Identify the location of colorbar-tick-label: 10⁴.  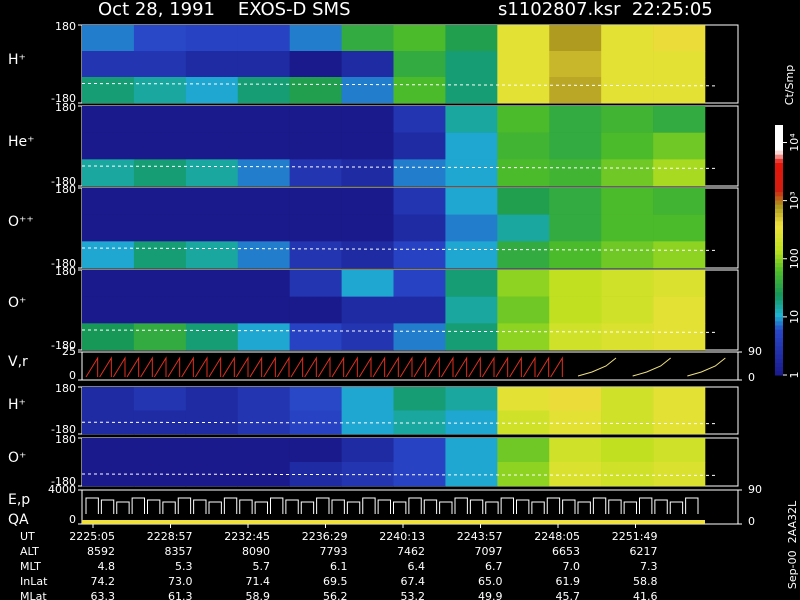
(794, 142).